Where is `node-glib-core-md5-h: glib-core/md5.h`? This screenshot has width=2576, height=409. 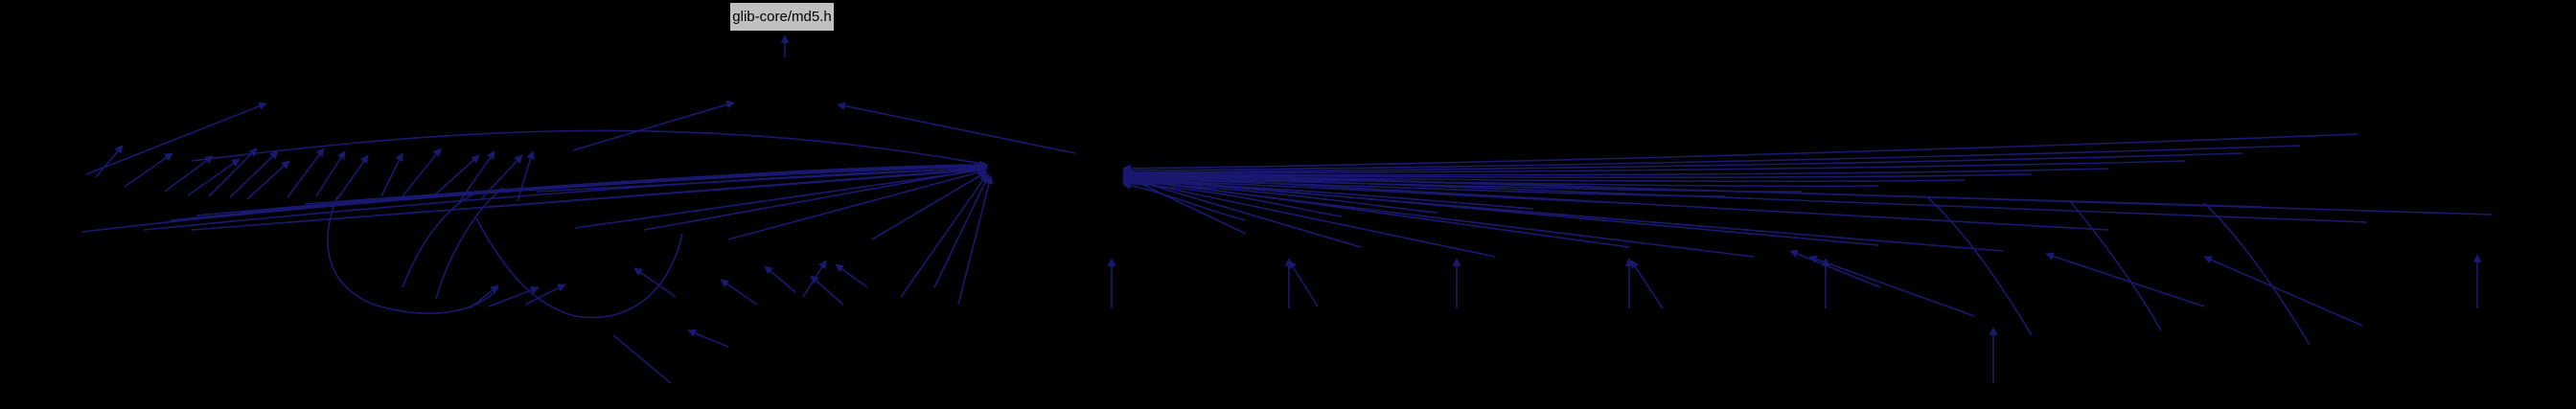
node-glib-core-md5-h: glib-core/md5.h is located at coordinates (782, 17).